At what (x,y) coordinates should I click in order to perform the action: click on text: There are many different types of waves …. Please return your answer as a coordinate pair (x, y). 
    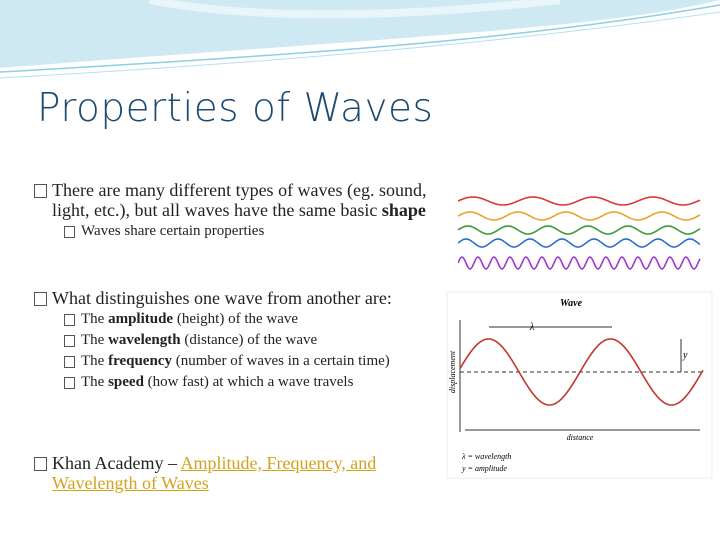
    Looking at the image, I should click on (239, 200).